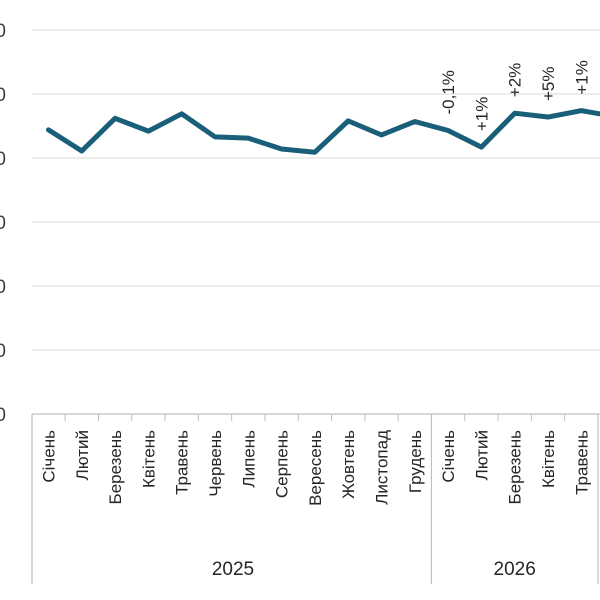  What do you see at coordinates (233, 569) in the screenshot?
I see `x-group-label: 2025` at bounding box center [233, 569].